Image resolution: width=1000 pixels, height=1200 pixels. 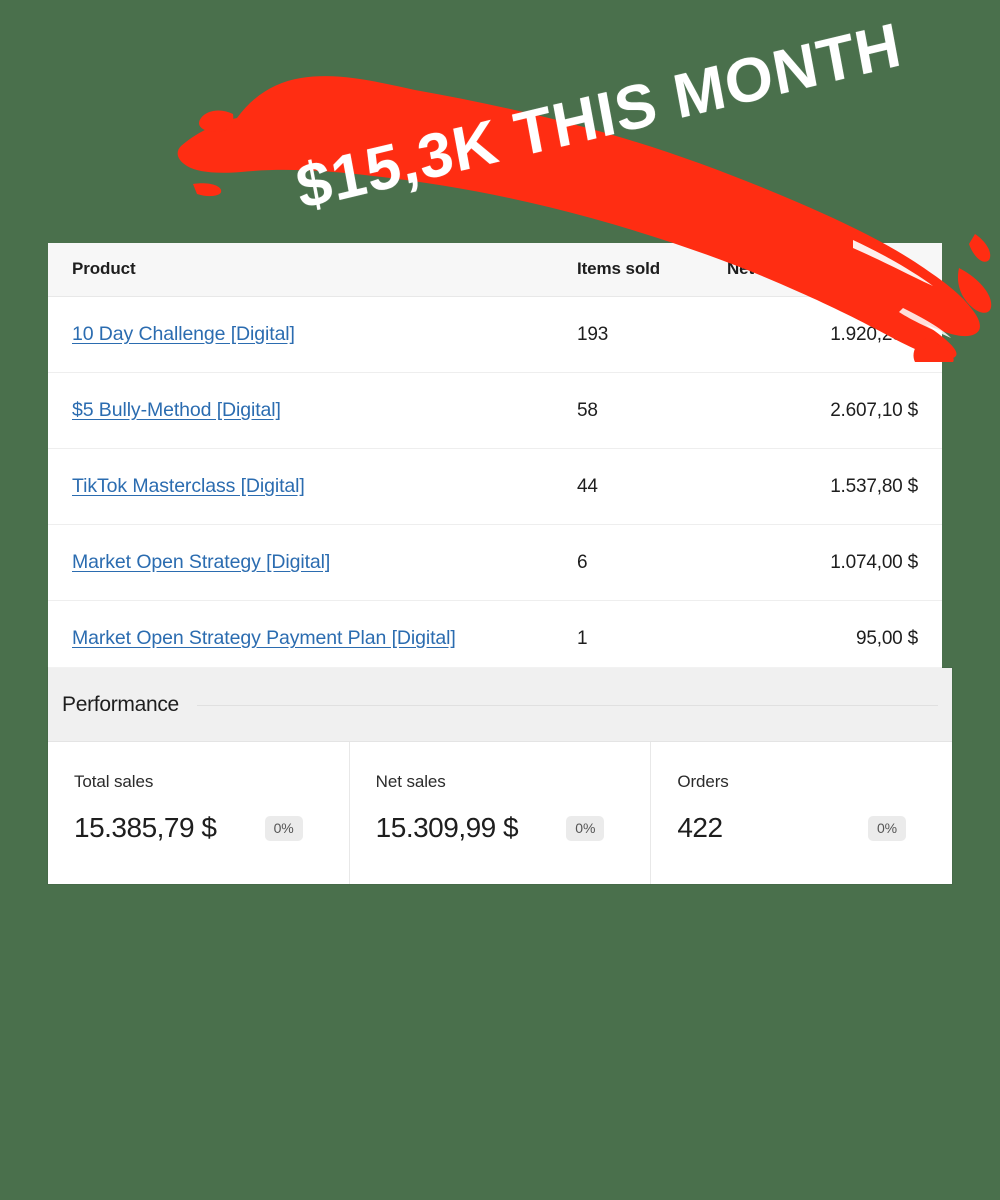 I want to click on stat-value: 422, so click(x=700, y=827).